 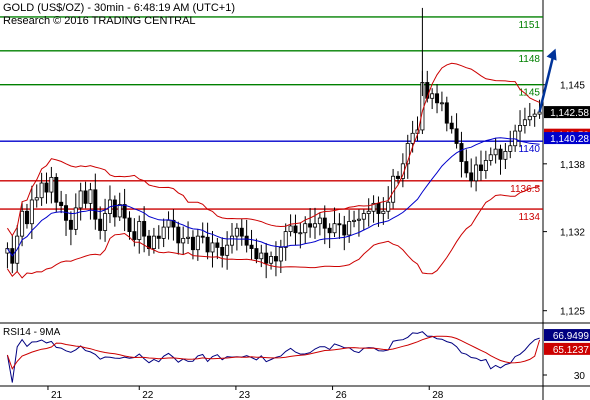 What do you see at coordinates (529, 59) in the screenshot?
I see `level-label: 1148` at bounding box center [529, 59].